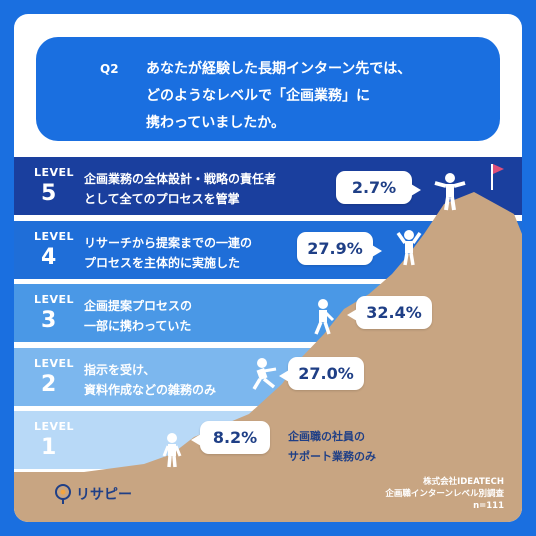 This screenshot has width=536, height=536. Describe the element at coordinates (450, 192) in the screenshot. I see `person-victory-icon` at that location.